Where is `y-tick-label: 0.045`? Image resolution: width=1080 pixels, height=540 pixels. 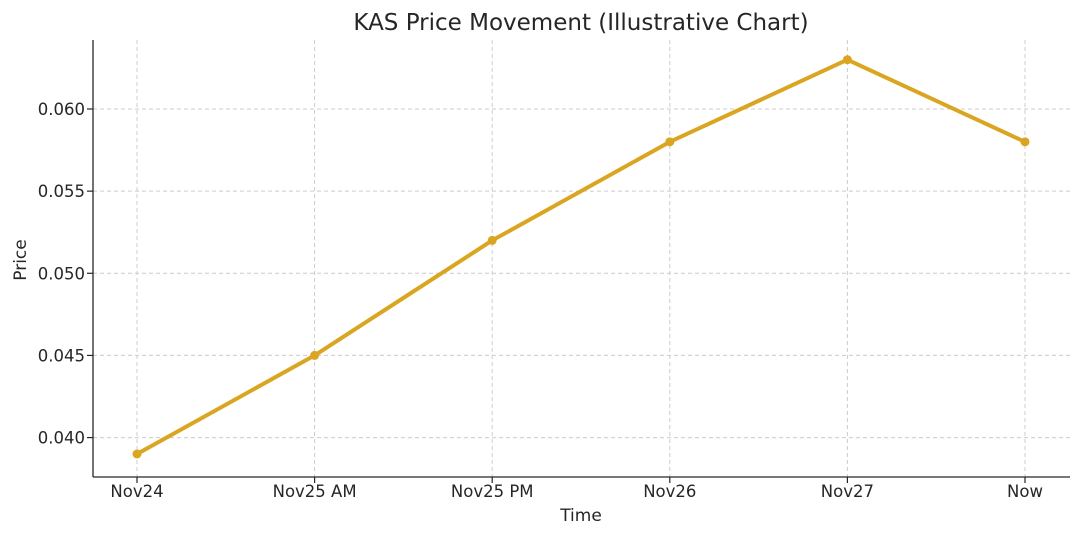
y-tick-label: 0.045 is located at coordinates (61, 355).